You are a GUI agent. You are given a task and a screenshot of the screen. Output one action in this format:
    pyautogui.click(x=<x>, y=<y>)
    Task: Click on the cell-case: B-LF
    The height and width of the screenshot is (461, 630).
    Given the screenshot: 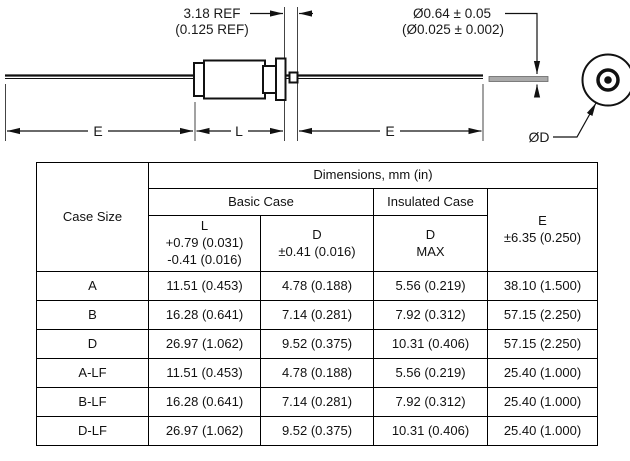 What is the action you would take?
    pyautogui.click(x=92, y=402)
    